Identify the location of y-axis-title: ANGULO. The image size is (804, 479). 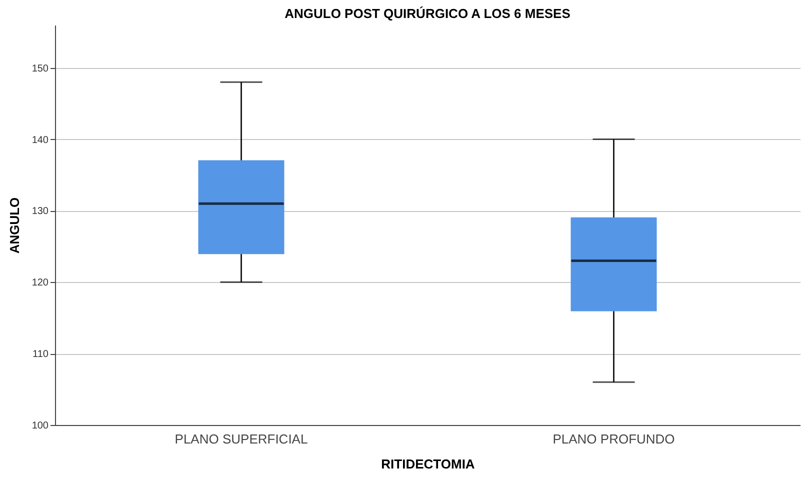
(14, 225).